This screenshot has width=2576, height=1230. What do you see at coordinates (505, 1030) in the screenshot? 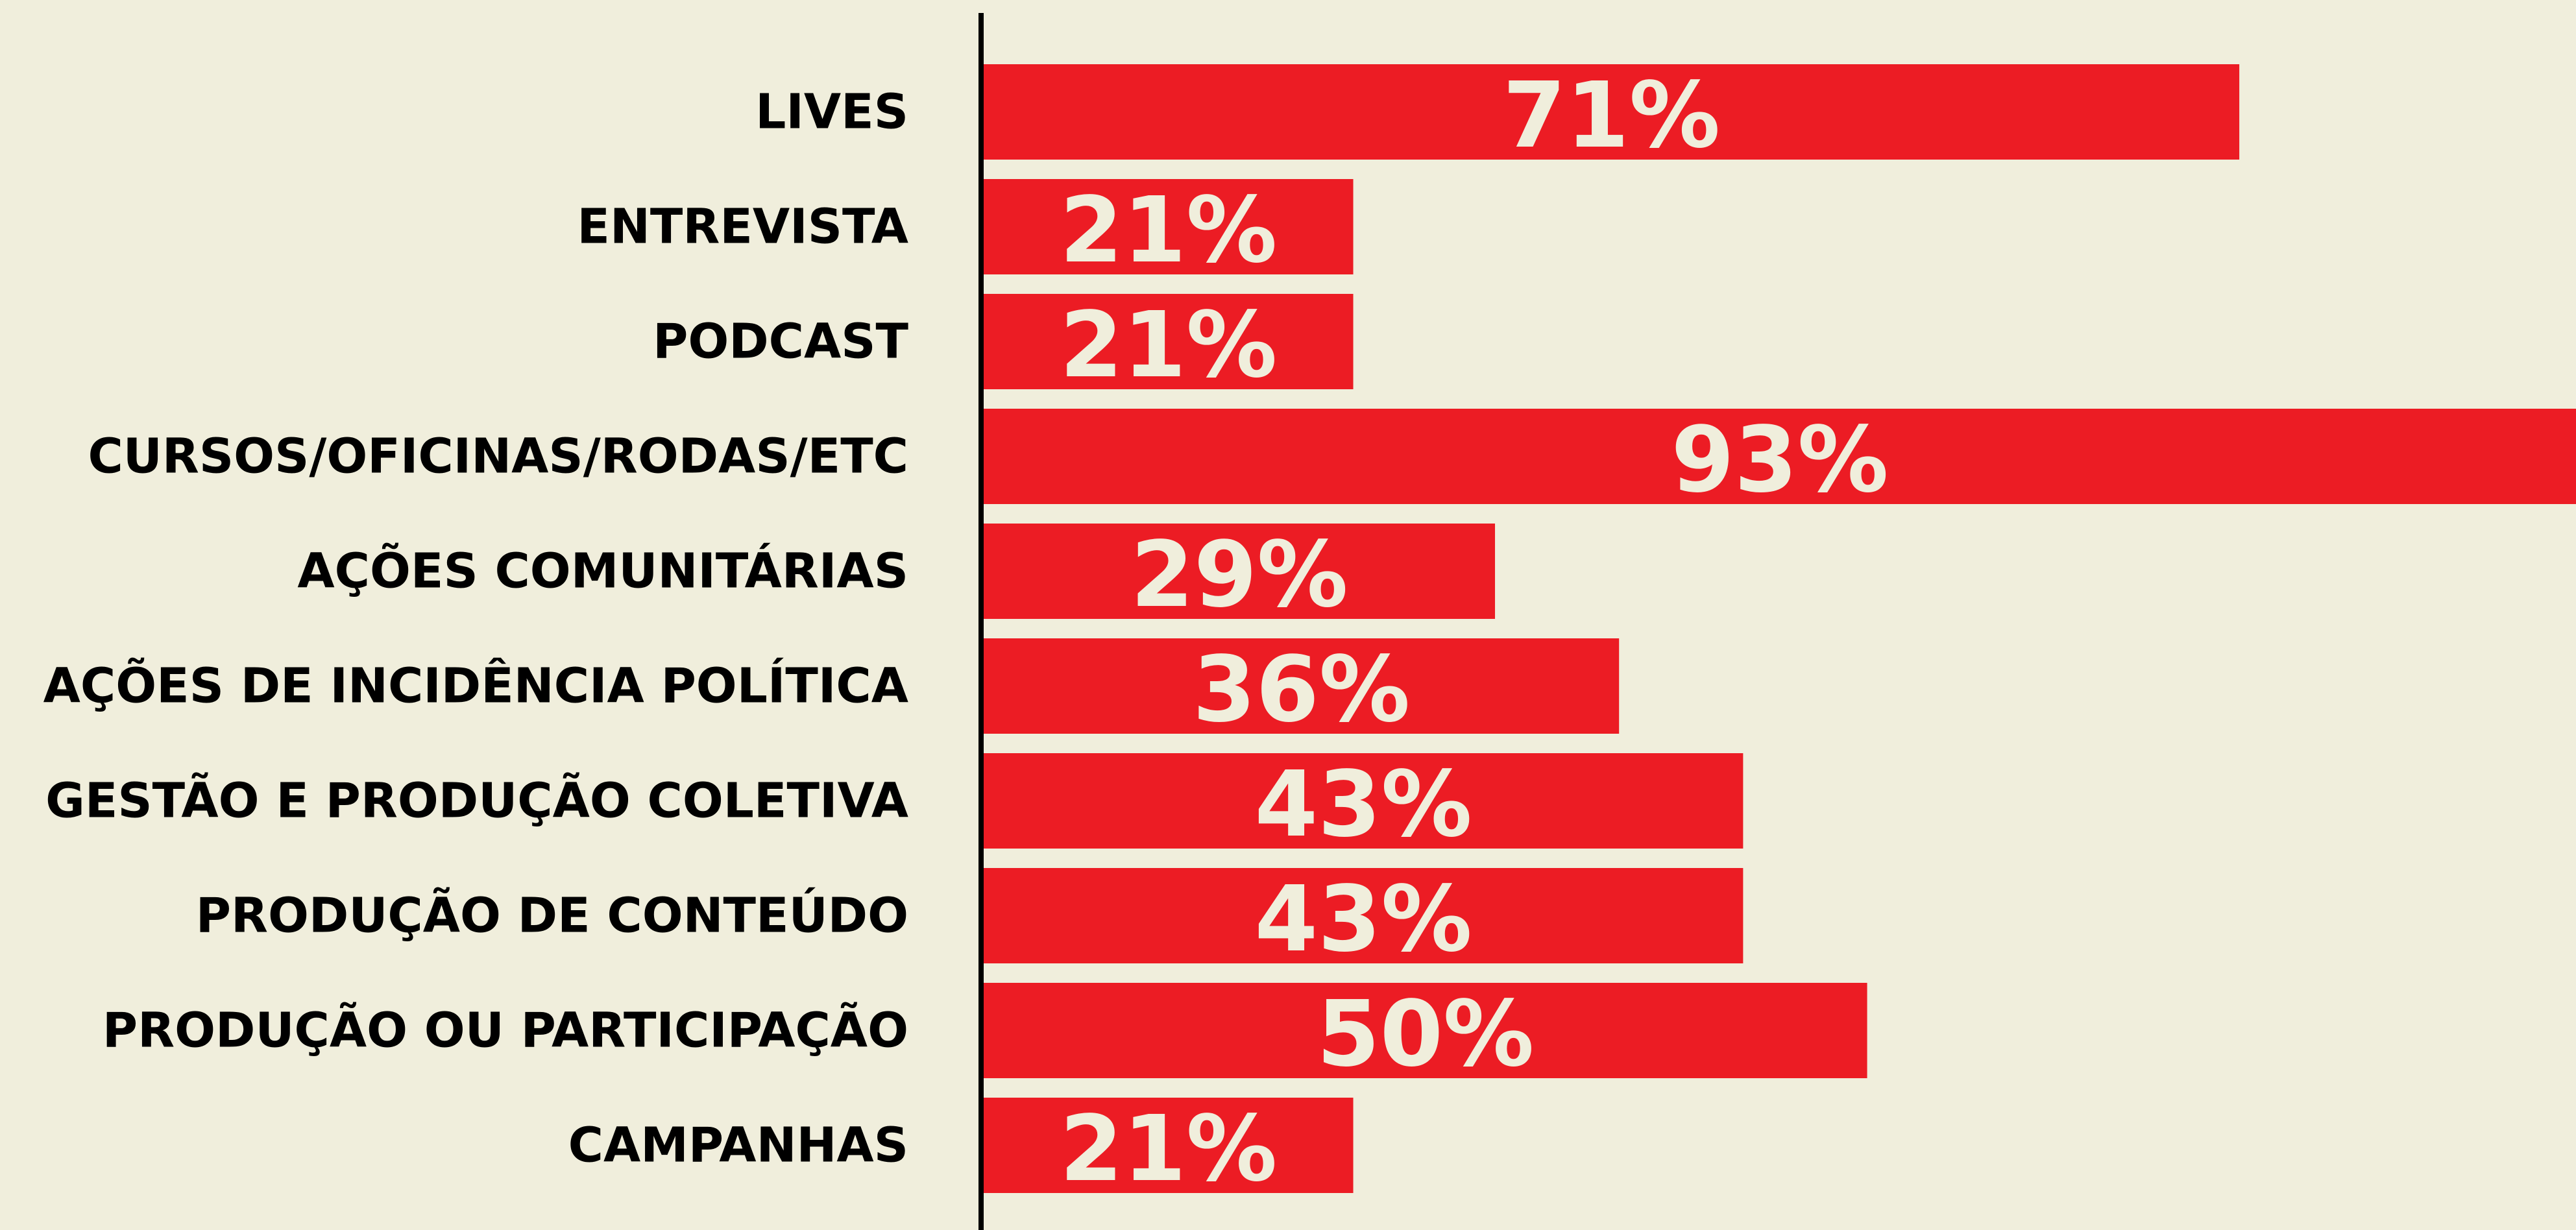
I see `category-label: PRODUÇÃO OU PARTICIPAÇÃO` at bounding box center [505, 1030].